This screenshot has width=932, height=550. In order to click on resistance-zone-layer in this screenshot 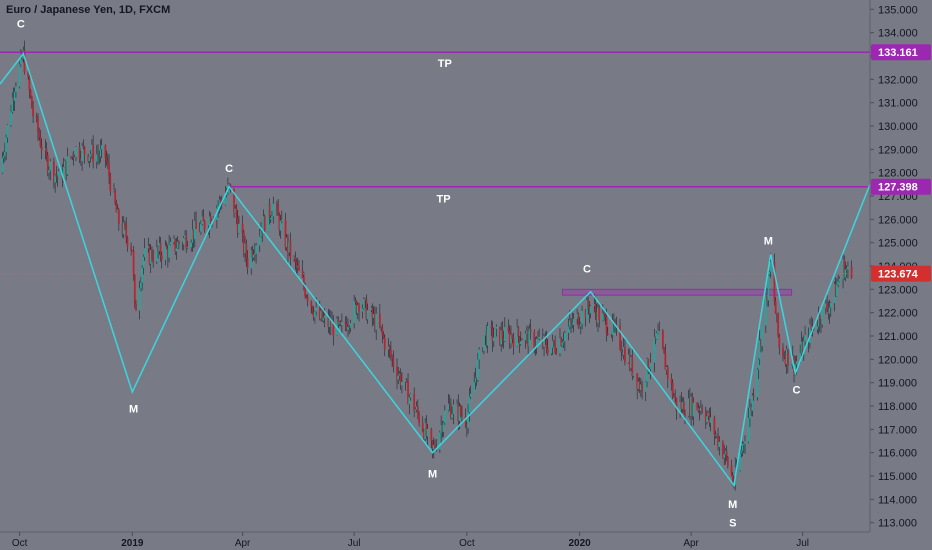, I will do `click(677, 292)`.